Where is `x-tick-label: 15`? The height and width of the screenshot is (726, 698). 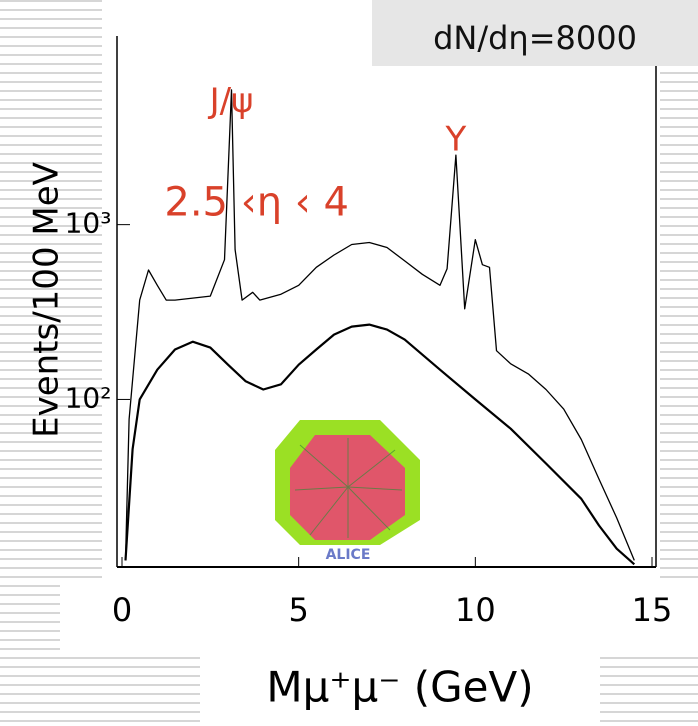
x-tick-label: 15 is located at coordinates (652, 610).